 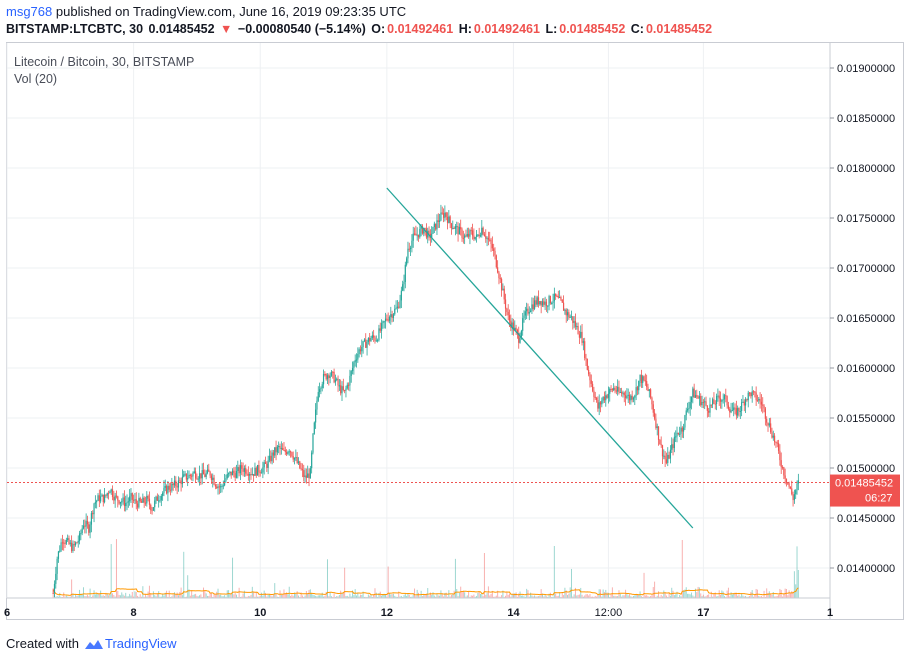 What do you see at coordinates (104, 62) in the screenshot?
I see `series-title: Litecoin / Bitcoin, 30, BITSTAMP` at bounding box center [104, 62].